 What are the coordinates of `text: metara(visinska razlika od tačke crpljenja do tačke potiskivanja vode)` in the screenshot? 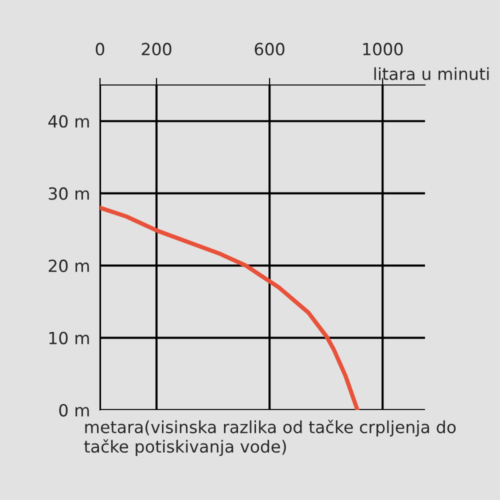 It's located at (270, 438).